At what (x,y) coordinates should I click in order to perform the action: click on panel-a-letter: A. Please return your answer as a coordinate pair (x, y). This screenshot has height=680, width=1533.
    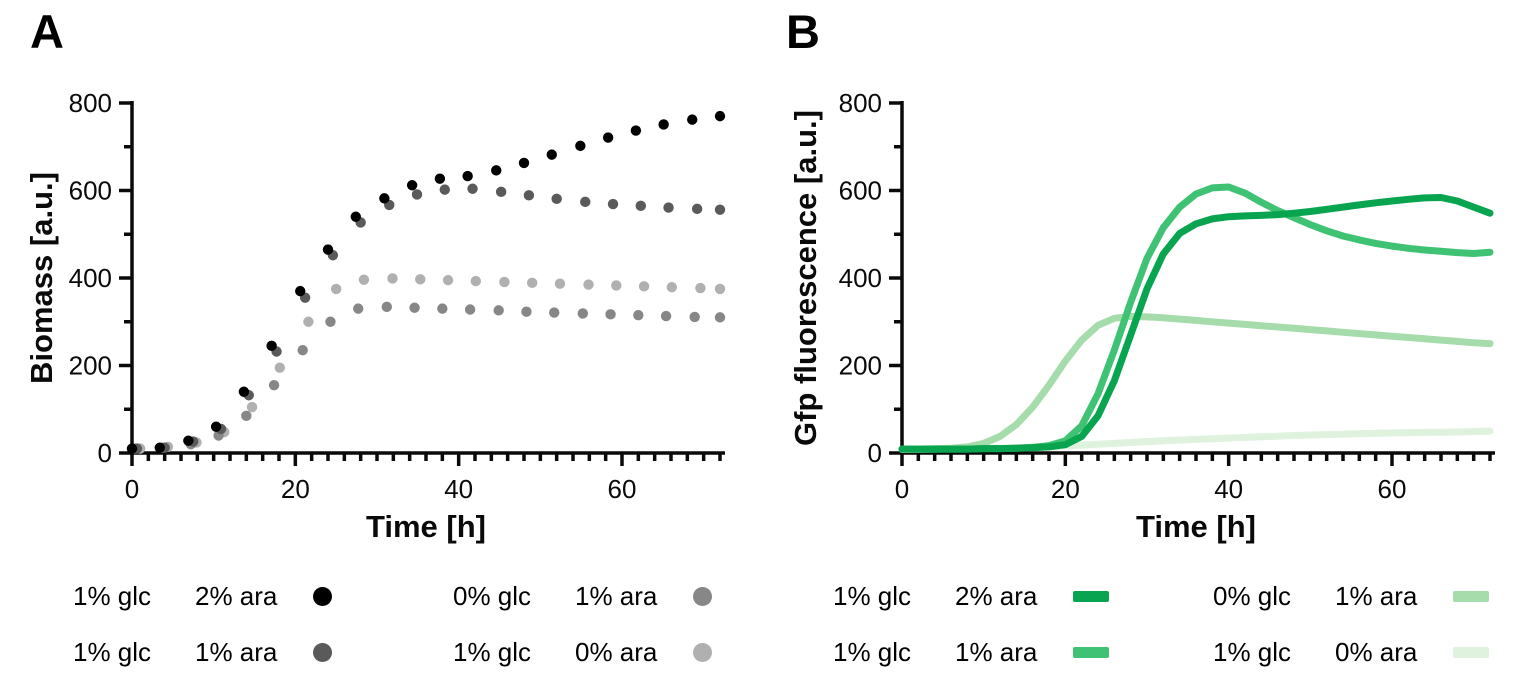
    Looking at the image, I should click on (47, 31).